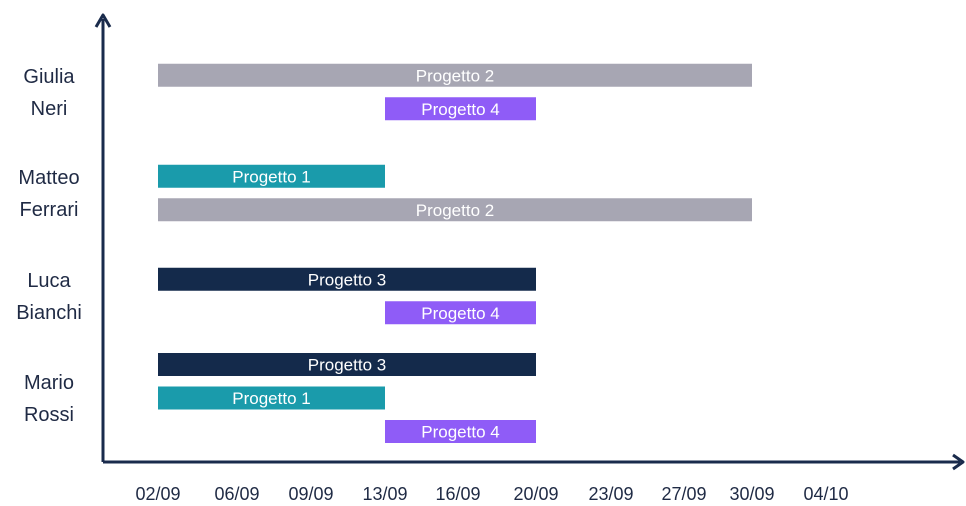 This screenshot has height=506, width=966. Describe the element at coordinates (49, 383) in the screenshot. I see `person-name-line: Mario` at that location.